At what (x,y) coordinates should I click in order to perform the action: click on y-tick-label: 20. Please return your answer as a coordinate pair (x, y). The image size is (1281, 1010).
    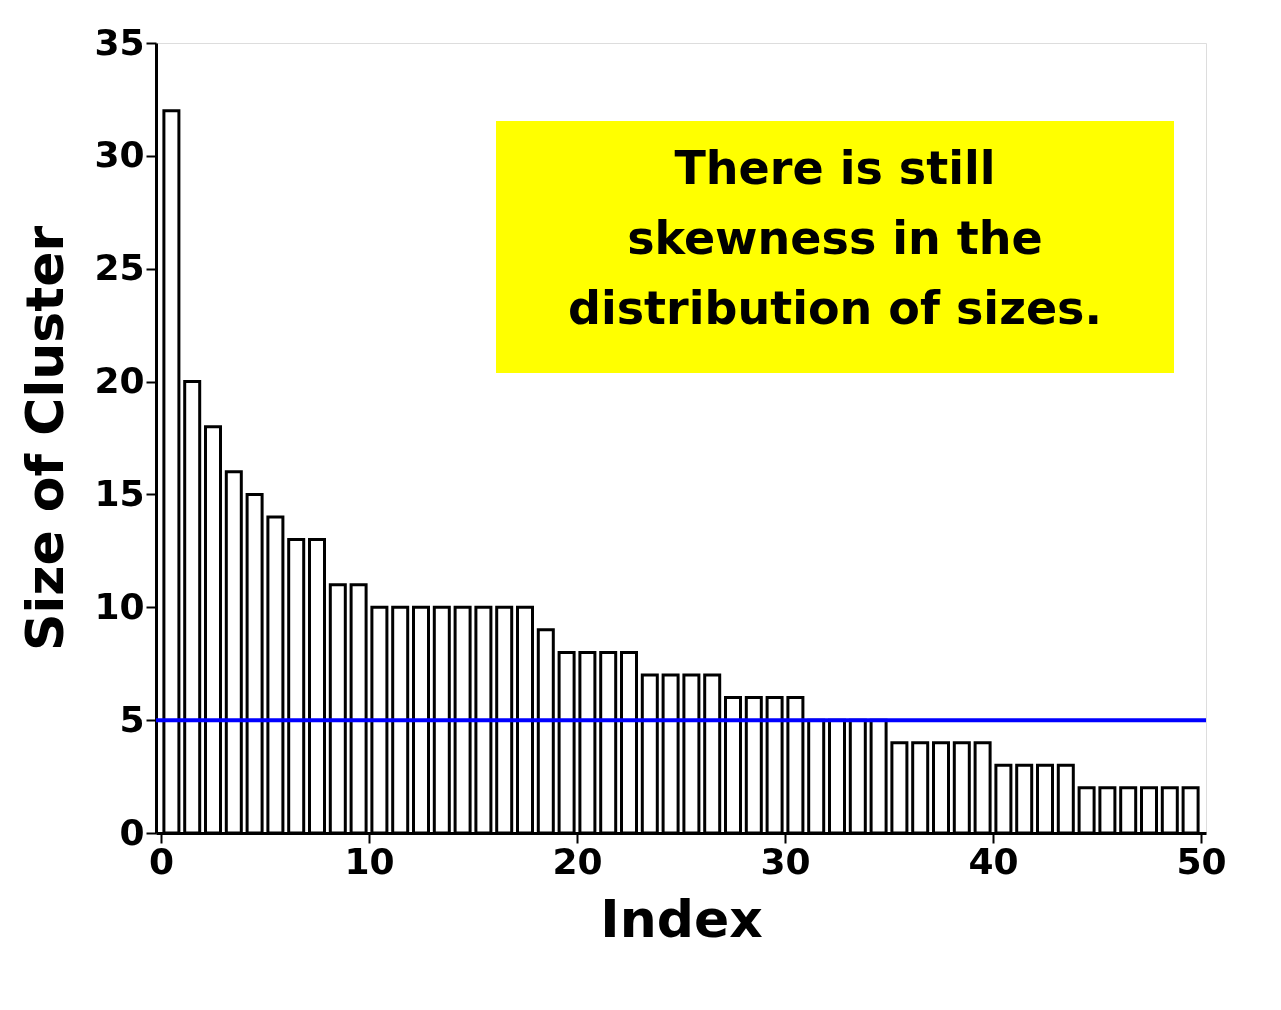
    Looking at the image, I should click on (119, 381).